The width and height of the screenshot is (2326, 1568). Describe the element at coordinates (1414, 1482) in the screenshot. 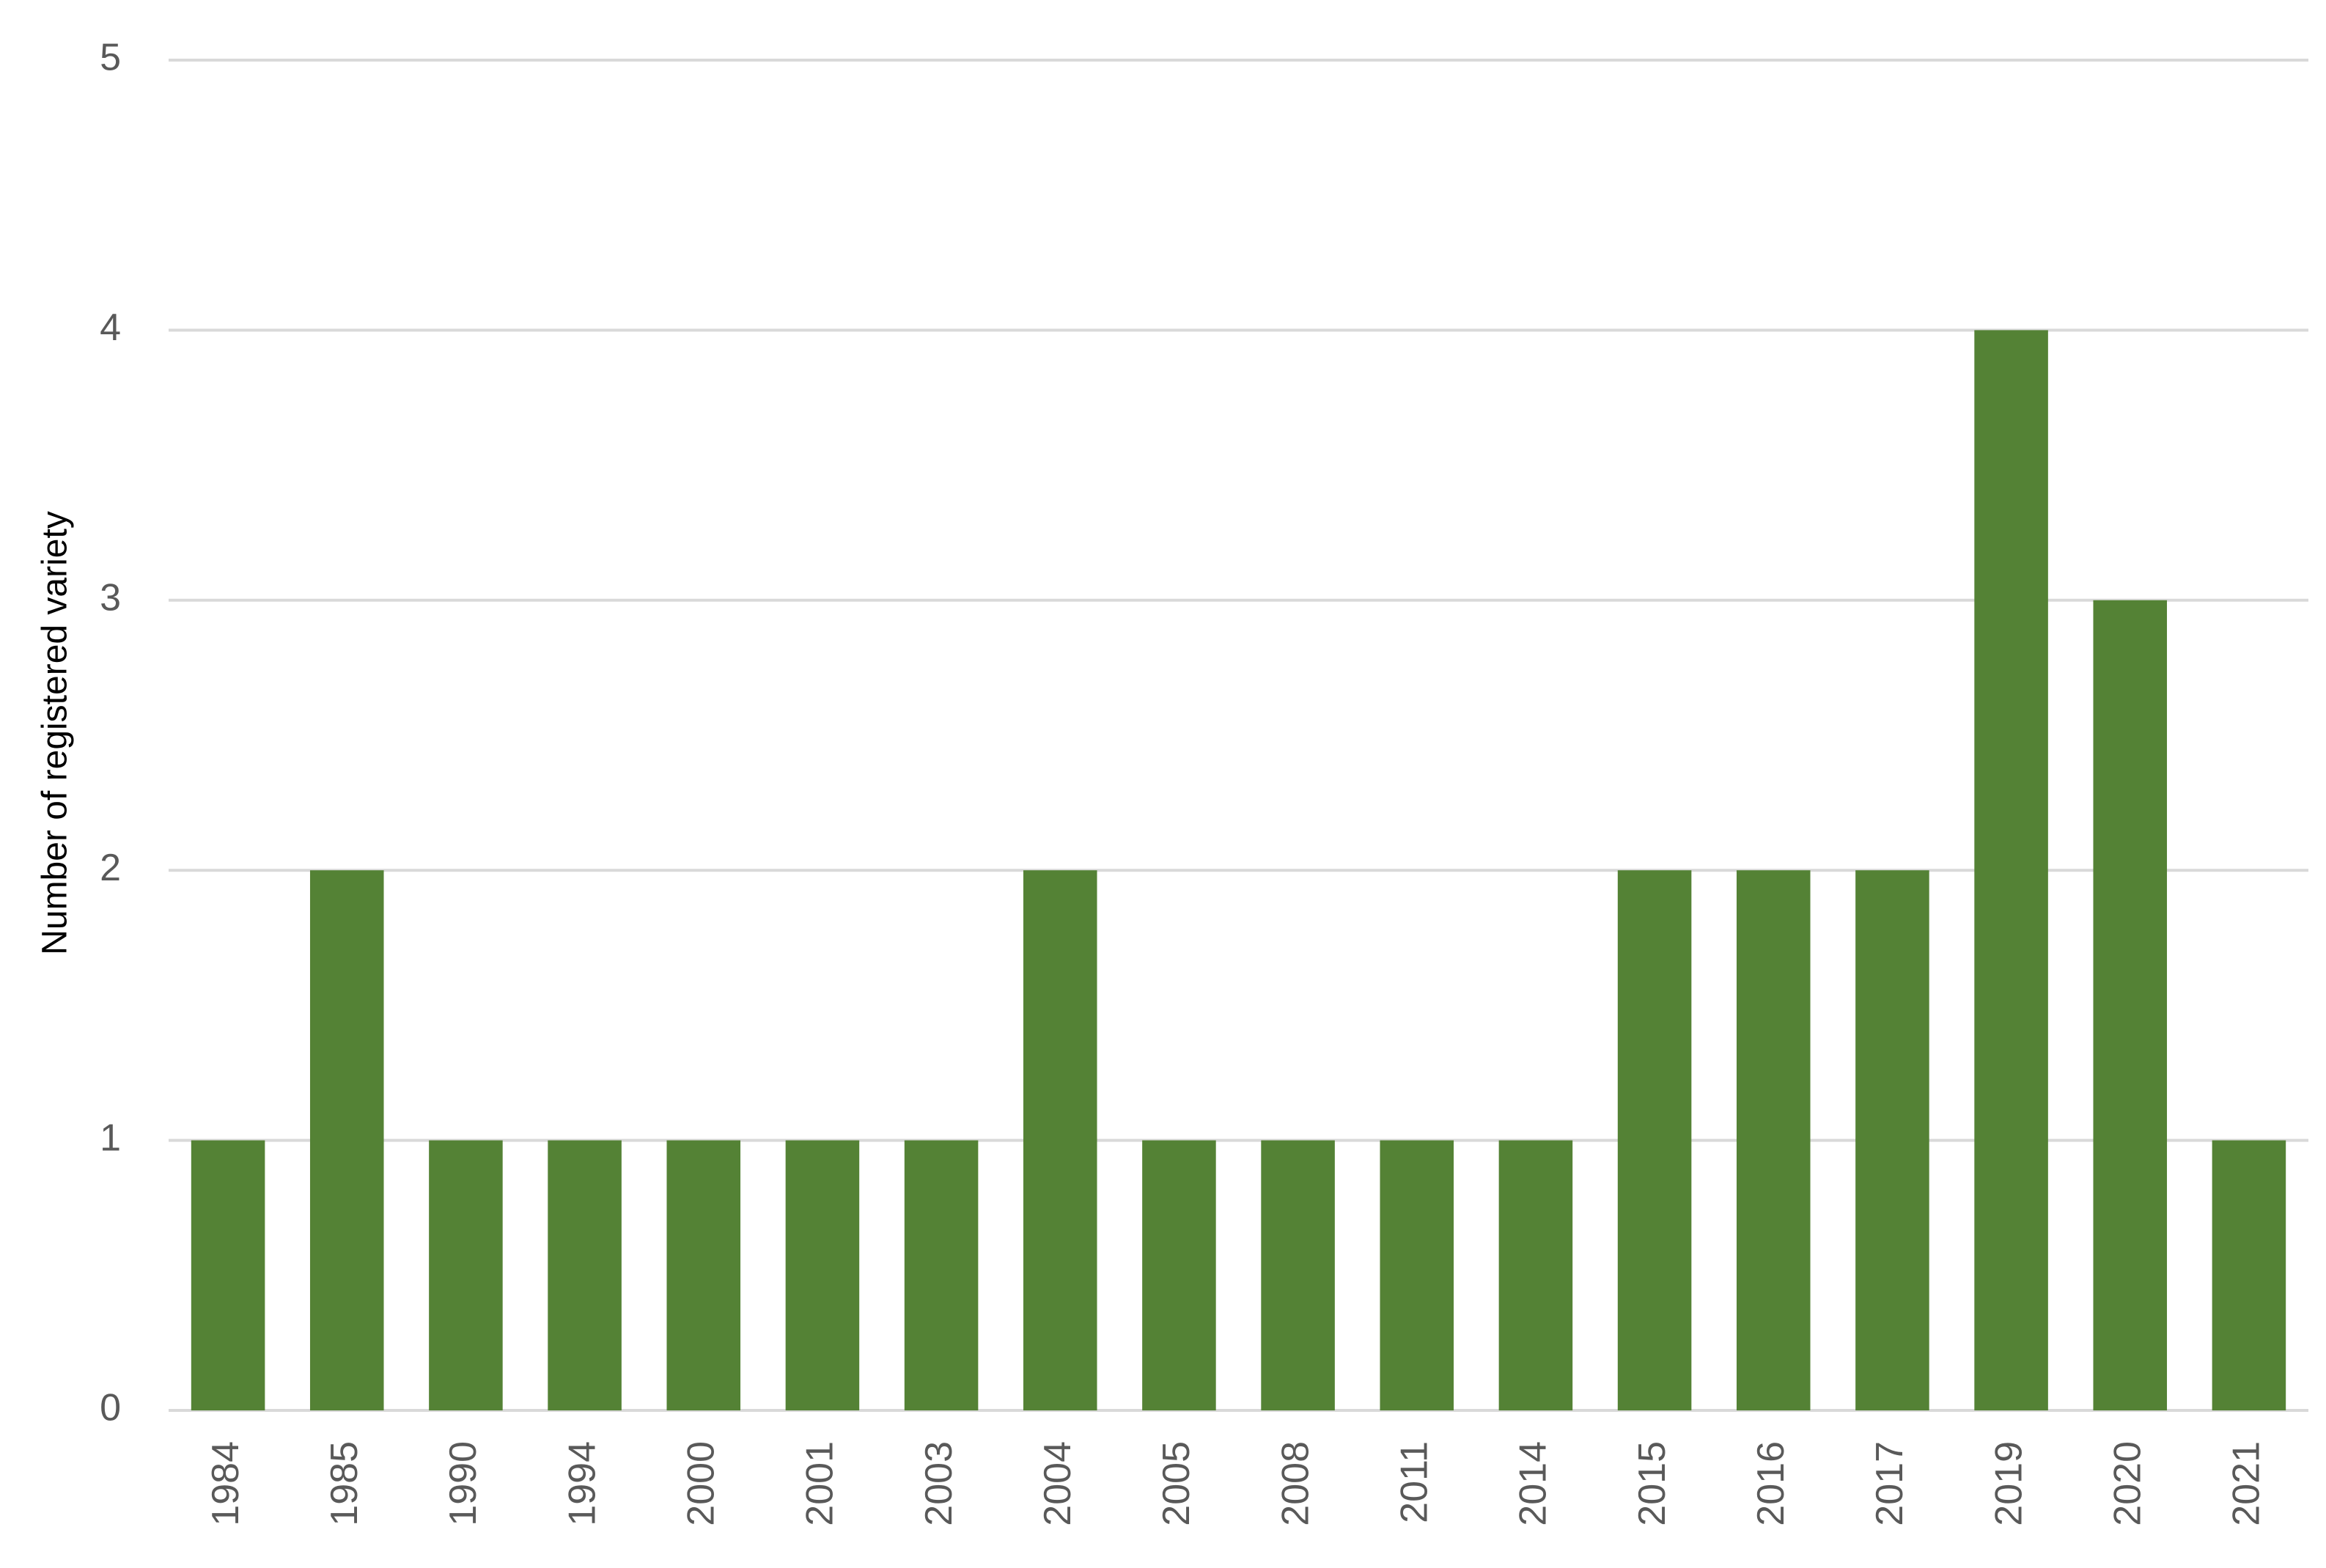

I see `x-tick-label: 2011` at that location.